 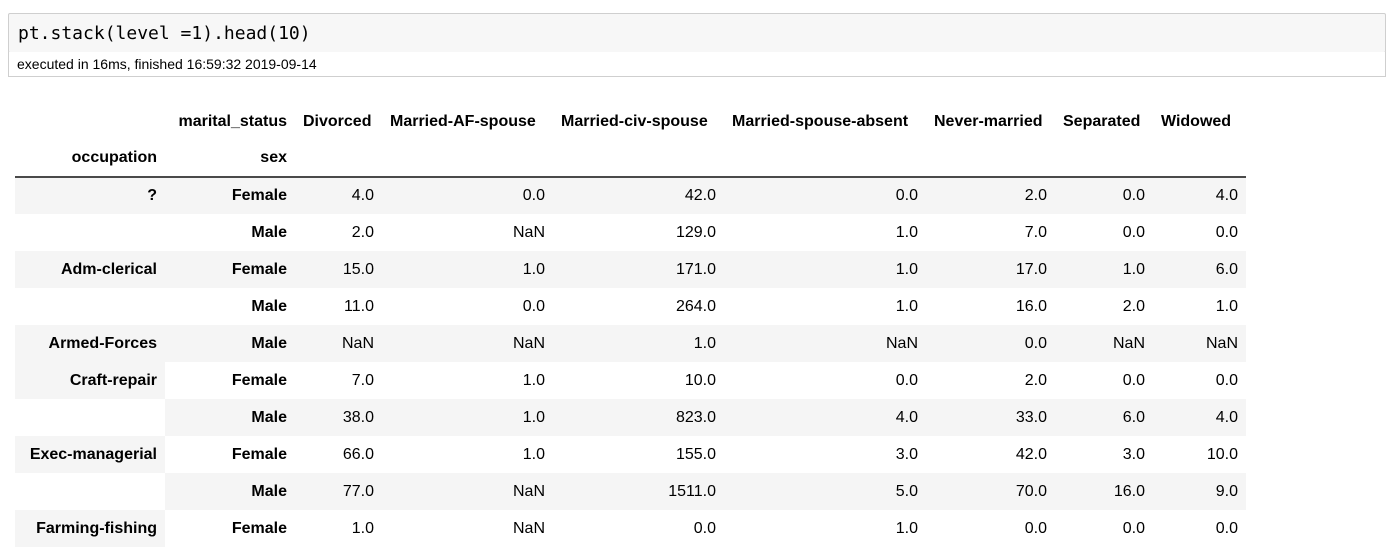 What do you see at coordinates (1035, 232) in the screenshot?
I see `table-cell: 7.0` at bounding box center [1035, 232].